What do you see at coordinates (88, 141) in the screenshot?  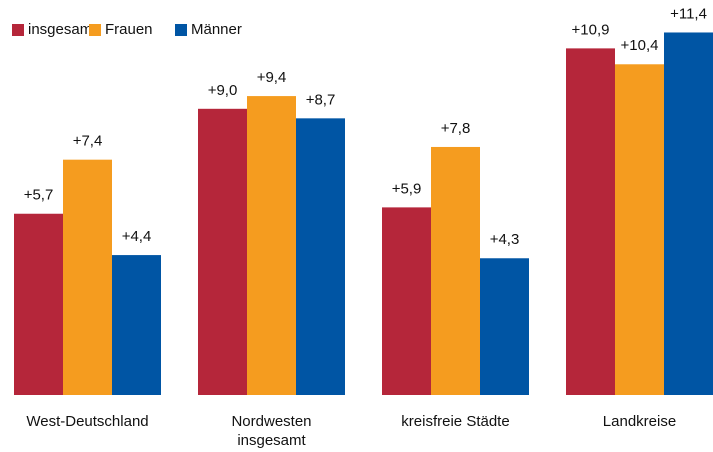 I see `value-label: +7,4` at bounding box center [88, 141].